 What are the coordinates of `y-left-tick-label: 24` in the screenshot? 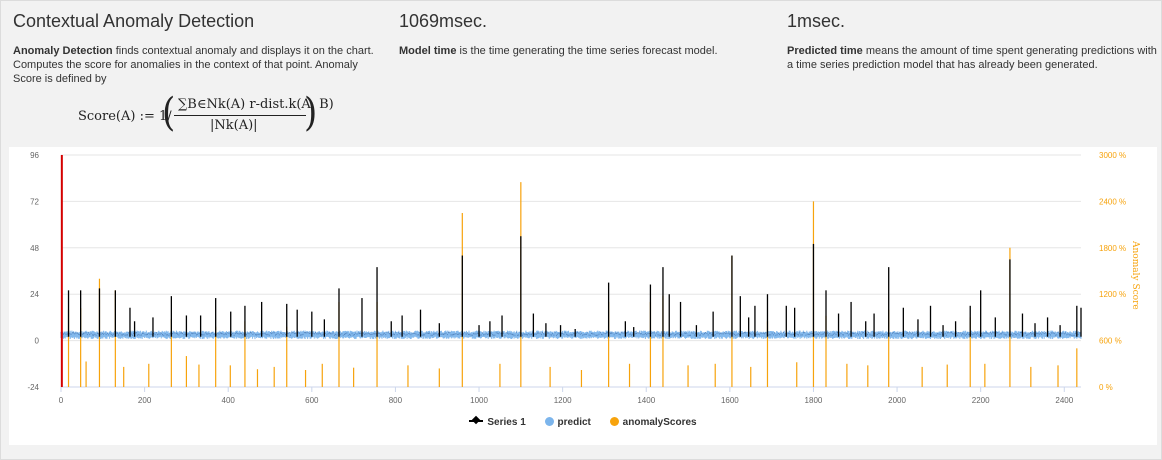 It's located at (34, 294).